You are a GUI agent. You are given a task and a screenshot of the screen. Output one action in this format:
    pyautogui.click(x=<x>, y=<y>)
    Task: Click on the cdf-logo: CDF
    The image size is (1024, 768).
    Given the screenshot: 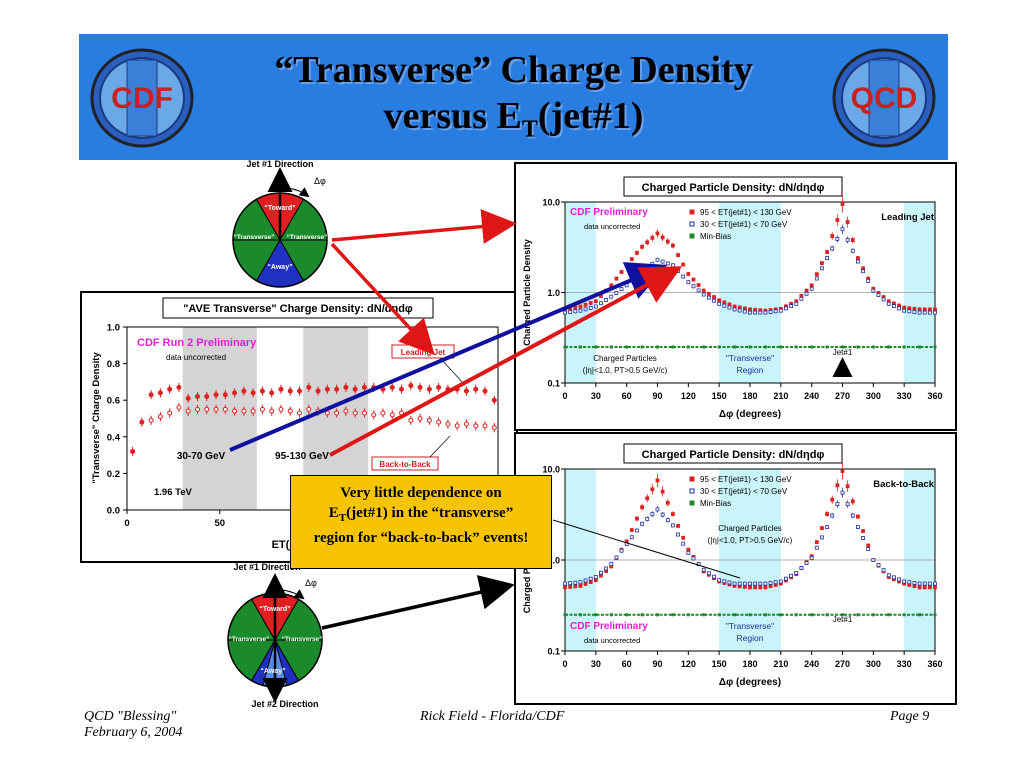 What is the action you would take?
    pyautogui.click(x=142, y=98)
    